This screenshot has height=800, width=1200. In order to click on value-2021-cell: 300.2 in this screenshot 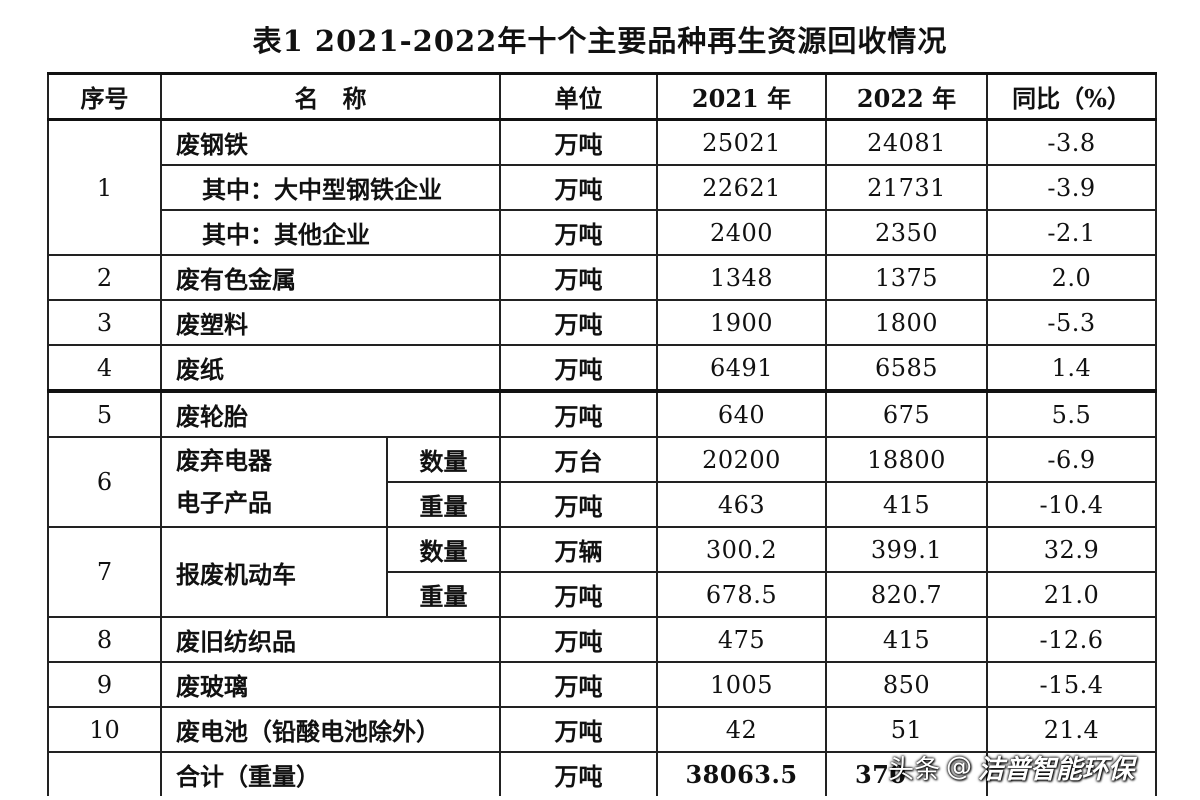, I will do `click(741, 549)`.